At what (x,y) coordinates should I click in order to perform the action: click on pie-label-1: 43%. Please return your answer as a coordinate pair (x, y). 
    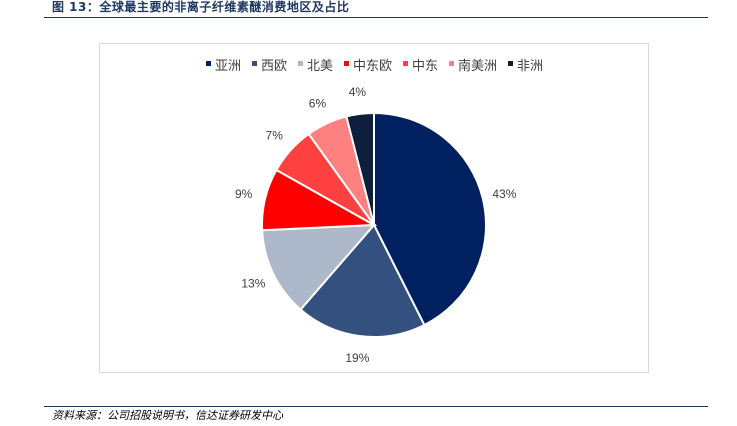
    Looking at the image, I should click on (504, 194).